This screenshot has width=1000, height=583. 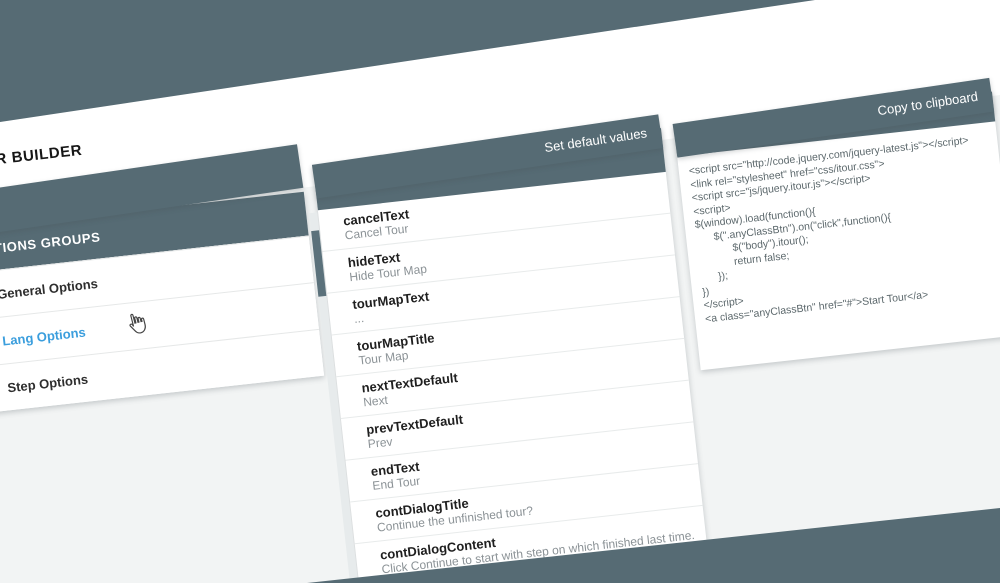 I want to click on options-groups-title: OPTIONS GROUPS, so click(x=51, y=243).